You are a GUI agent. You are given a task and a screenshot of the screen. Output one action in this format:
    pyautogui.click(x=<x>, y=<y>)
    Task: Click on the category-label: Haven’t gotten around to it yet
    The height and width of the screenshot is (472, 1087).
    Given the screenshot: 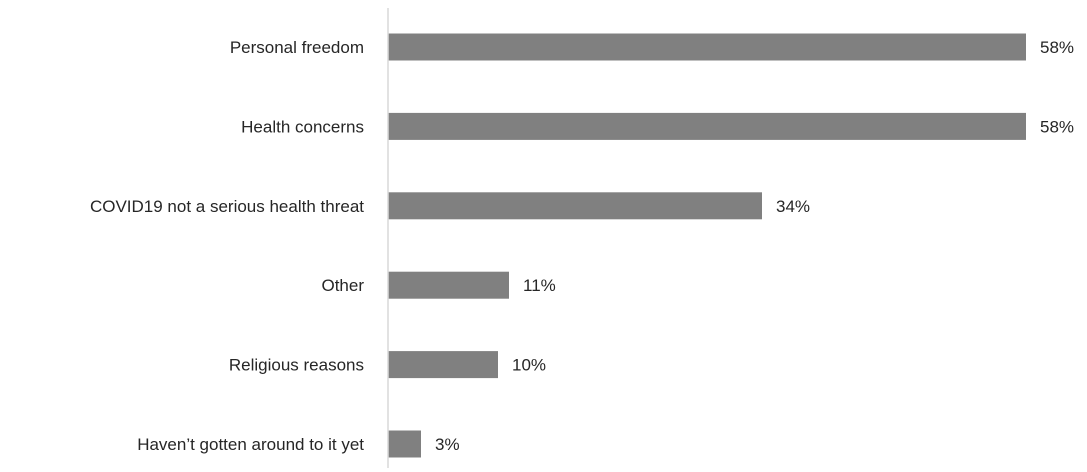 What is the action you would take?
    pyautogui.click(x=250, y=444)
    